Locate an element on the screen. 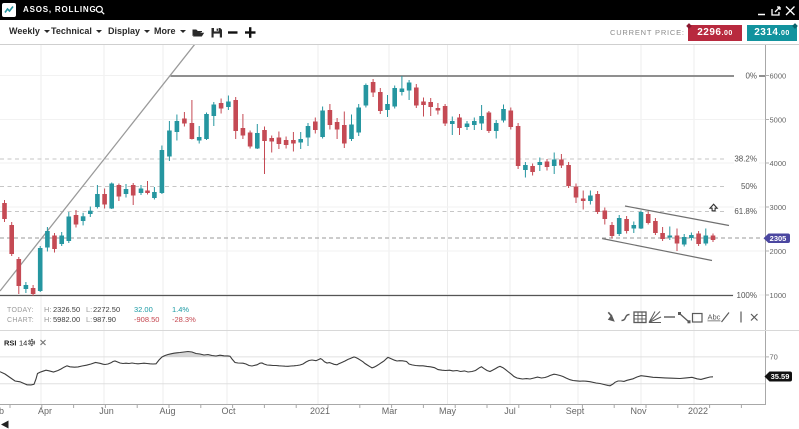 The image size is (799, 429). svg-text: 2305 is located at coordinates (778, 238).